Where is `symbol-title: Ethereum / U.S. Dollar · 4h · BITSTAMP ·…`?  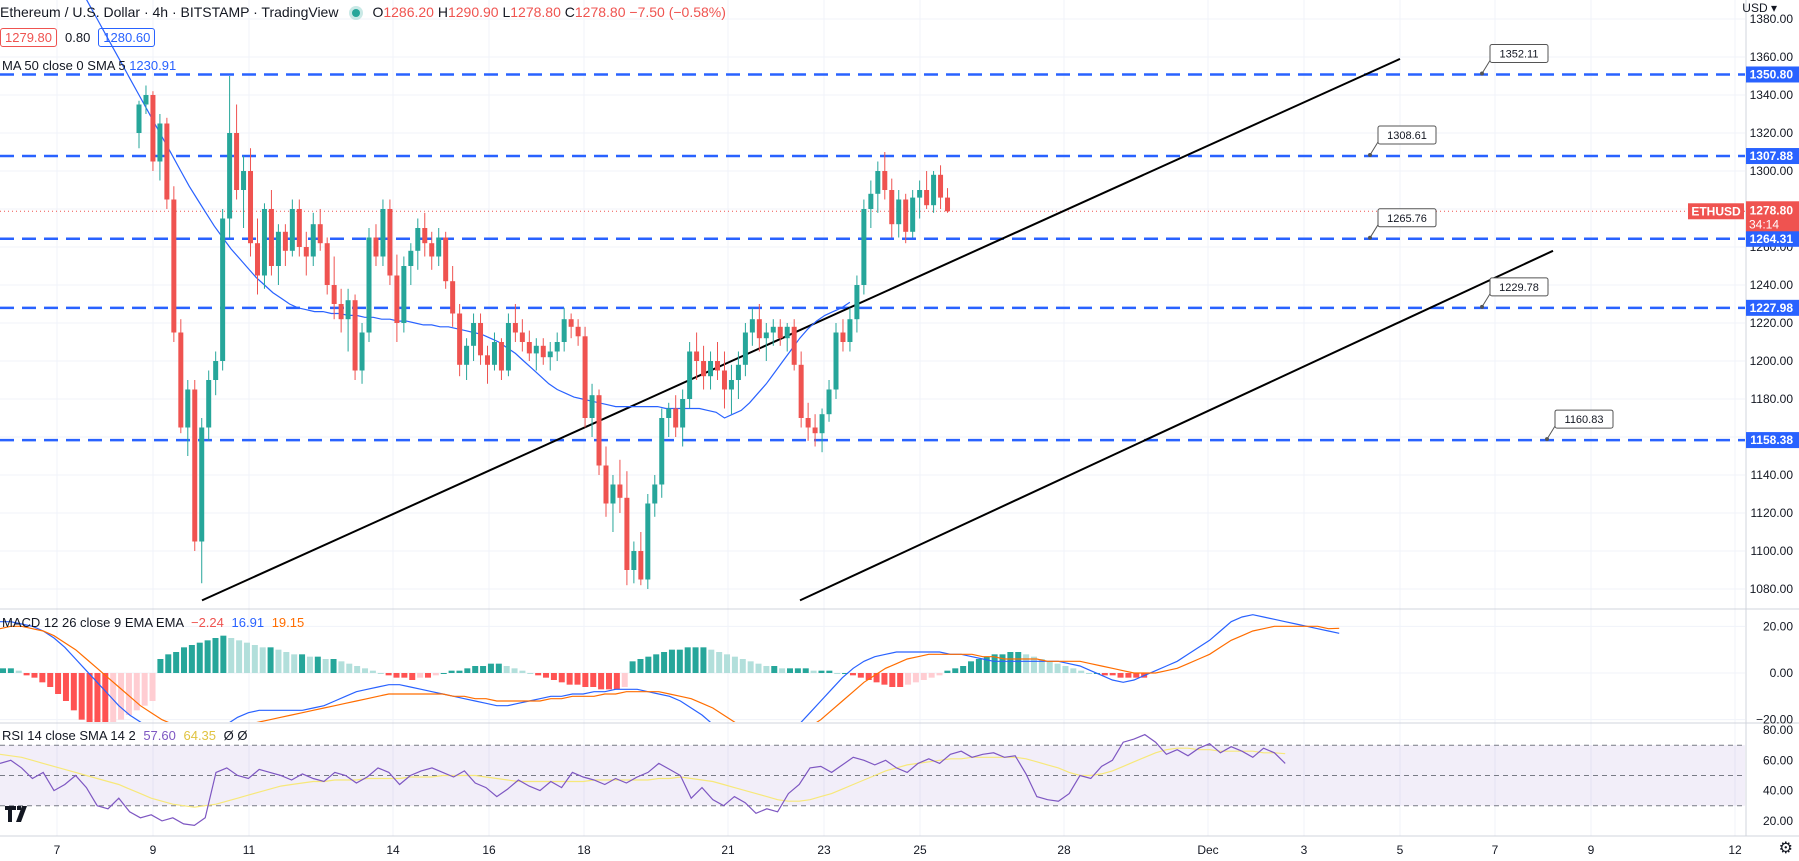 symbol-title: Ethereum / U.S. Dollar · 4h · BITSTAMP ·… is located at coordinates (169, 12).